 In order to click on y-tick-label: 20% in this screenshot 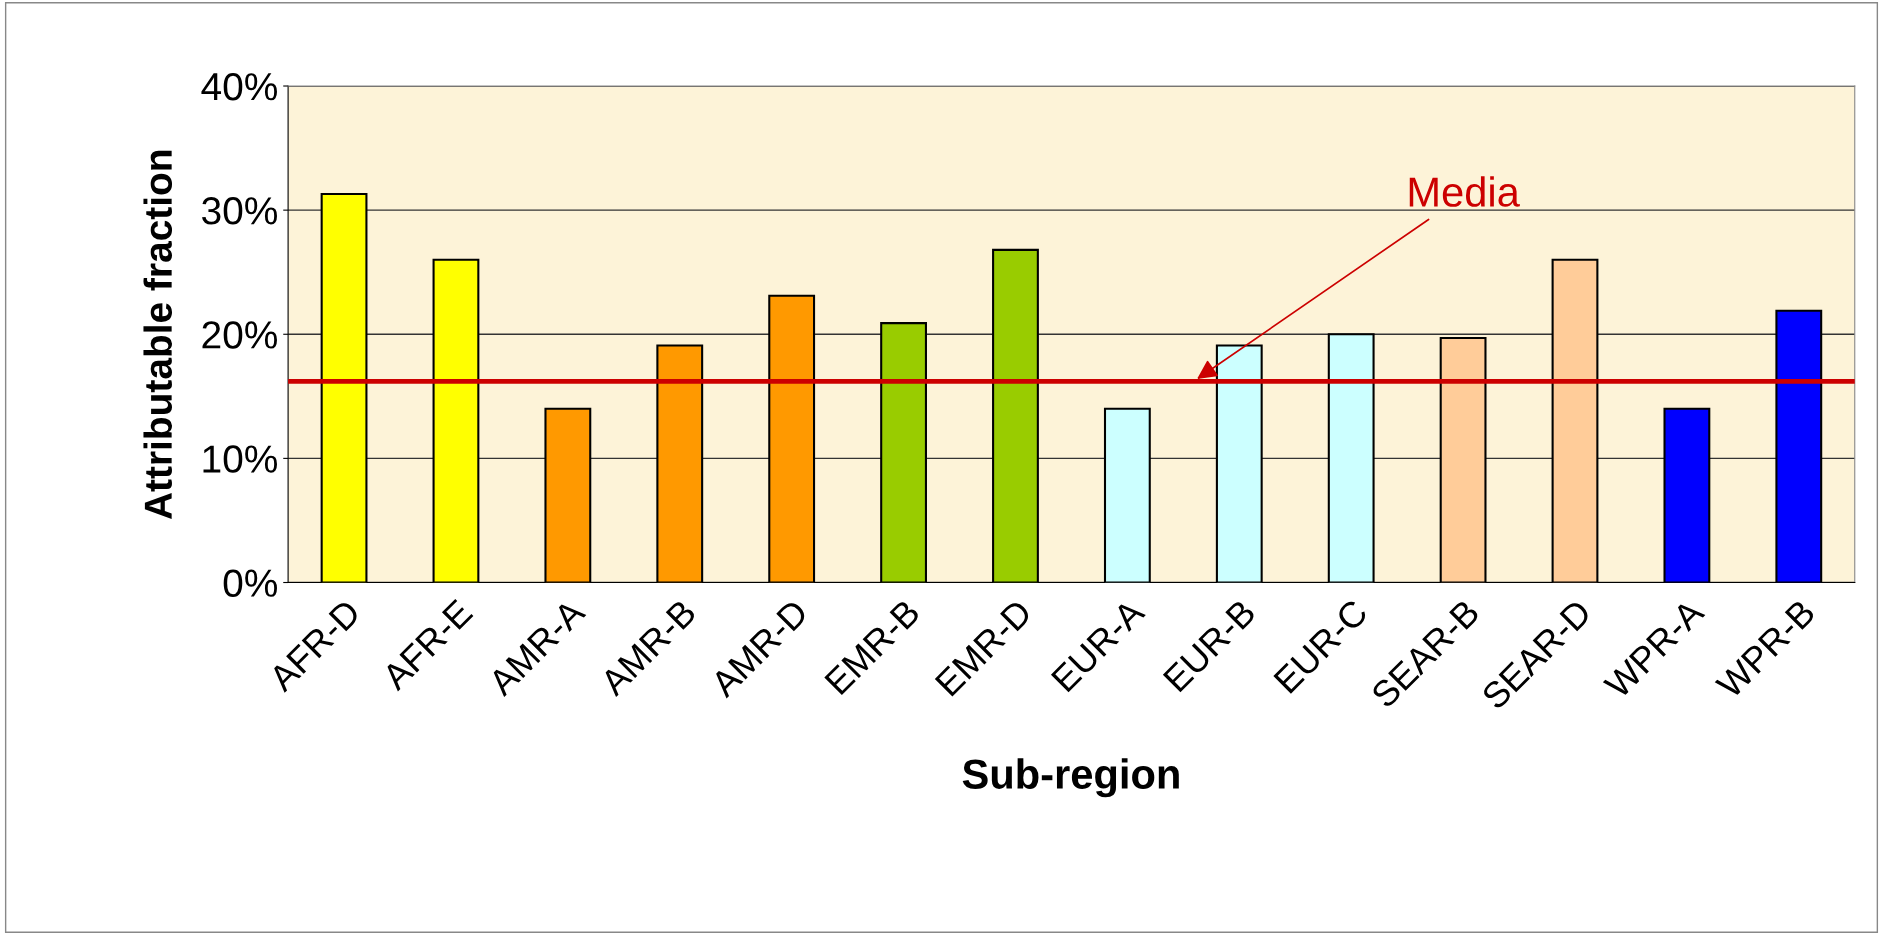, I will do `click(239, 335)`.